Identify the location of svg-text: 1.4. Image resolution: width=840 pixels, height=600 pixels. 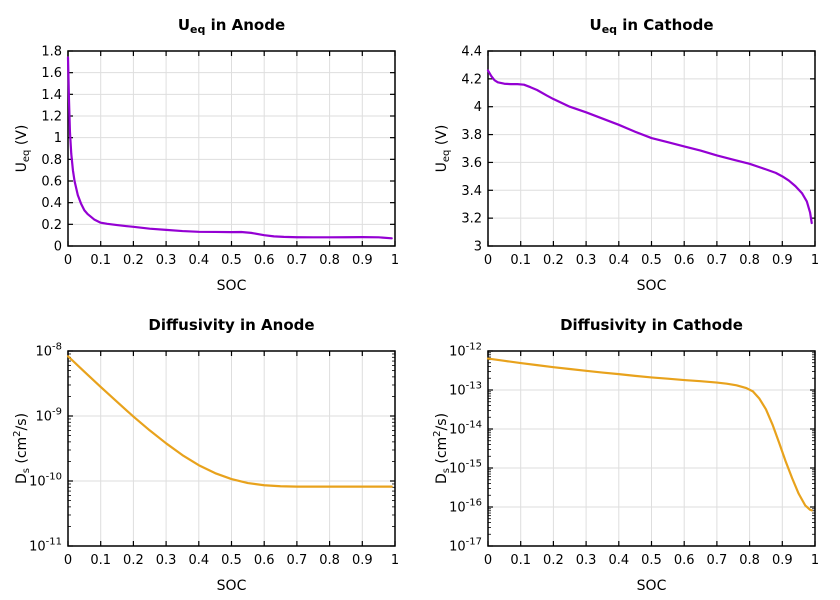
(51, 95).